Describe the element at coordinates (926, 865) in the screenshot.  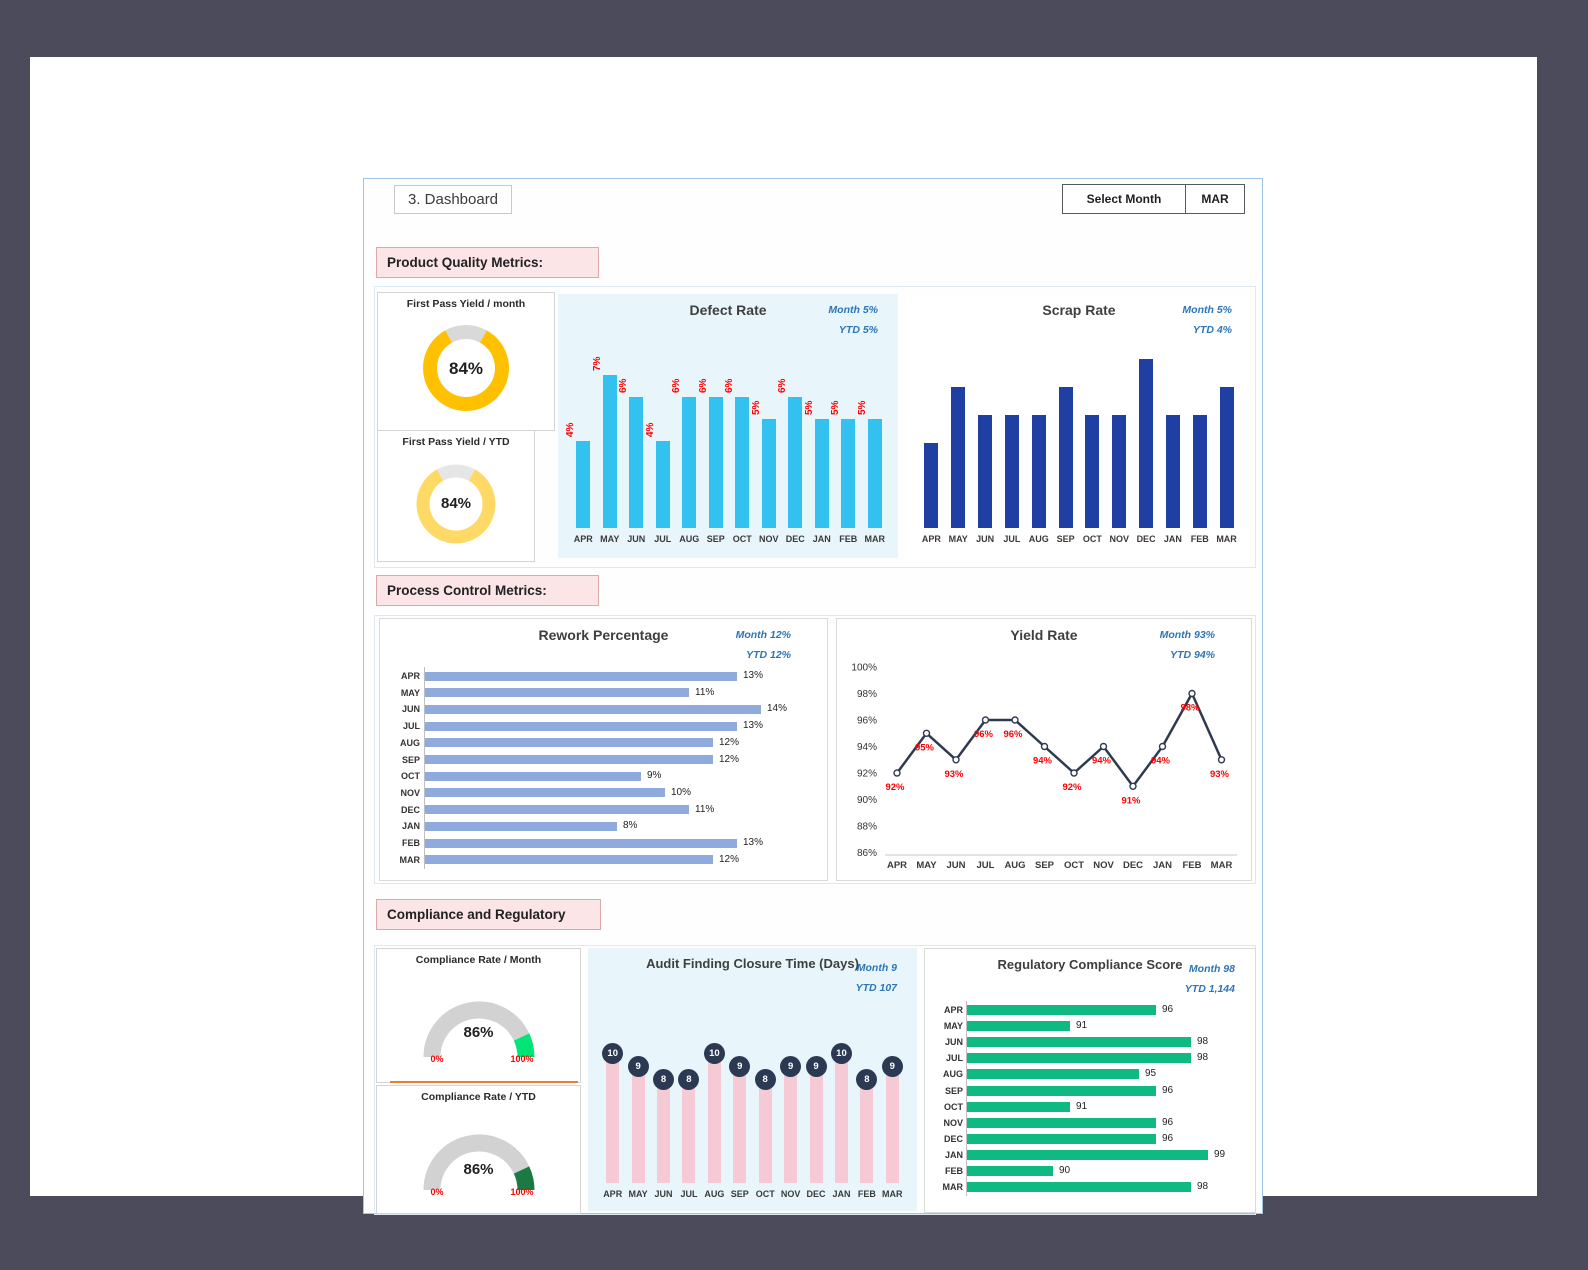
I see `svg-text: MAY` at that location.